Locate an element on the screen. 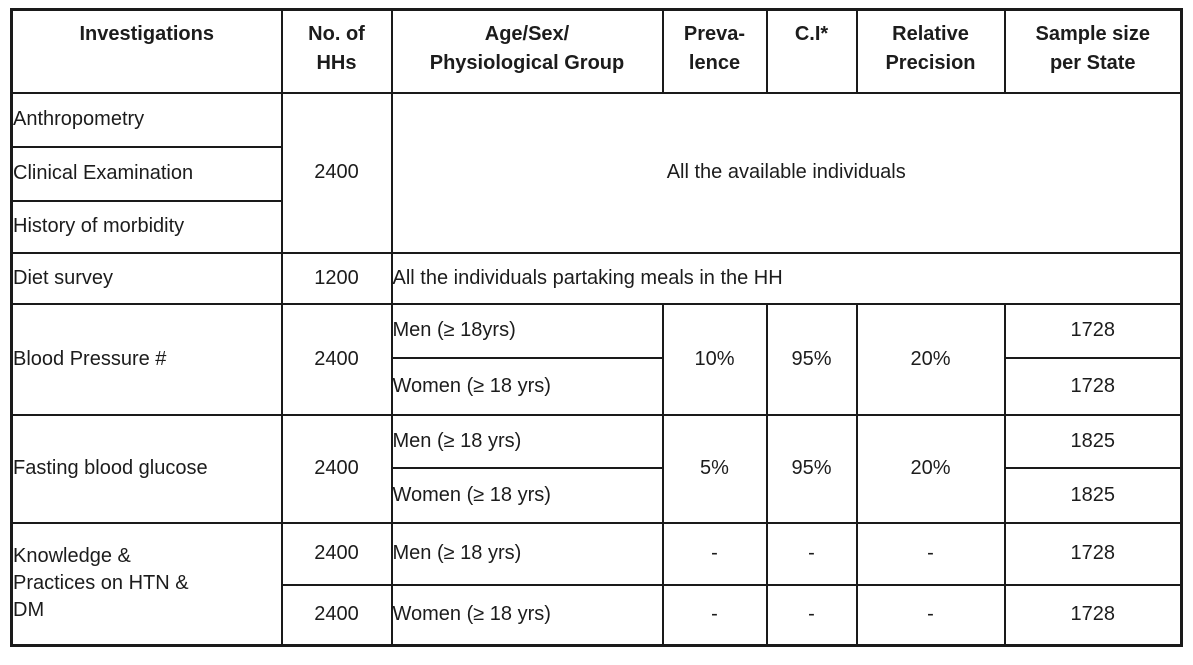 The height and width of the screenshot is (665, 1193). cell-knowledge-men-ci: - is located at coordinates (811, 553).